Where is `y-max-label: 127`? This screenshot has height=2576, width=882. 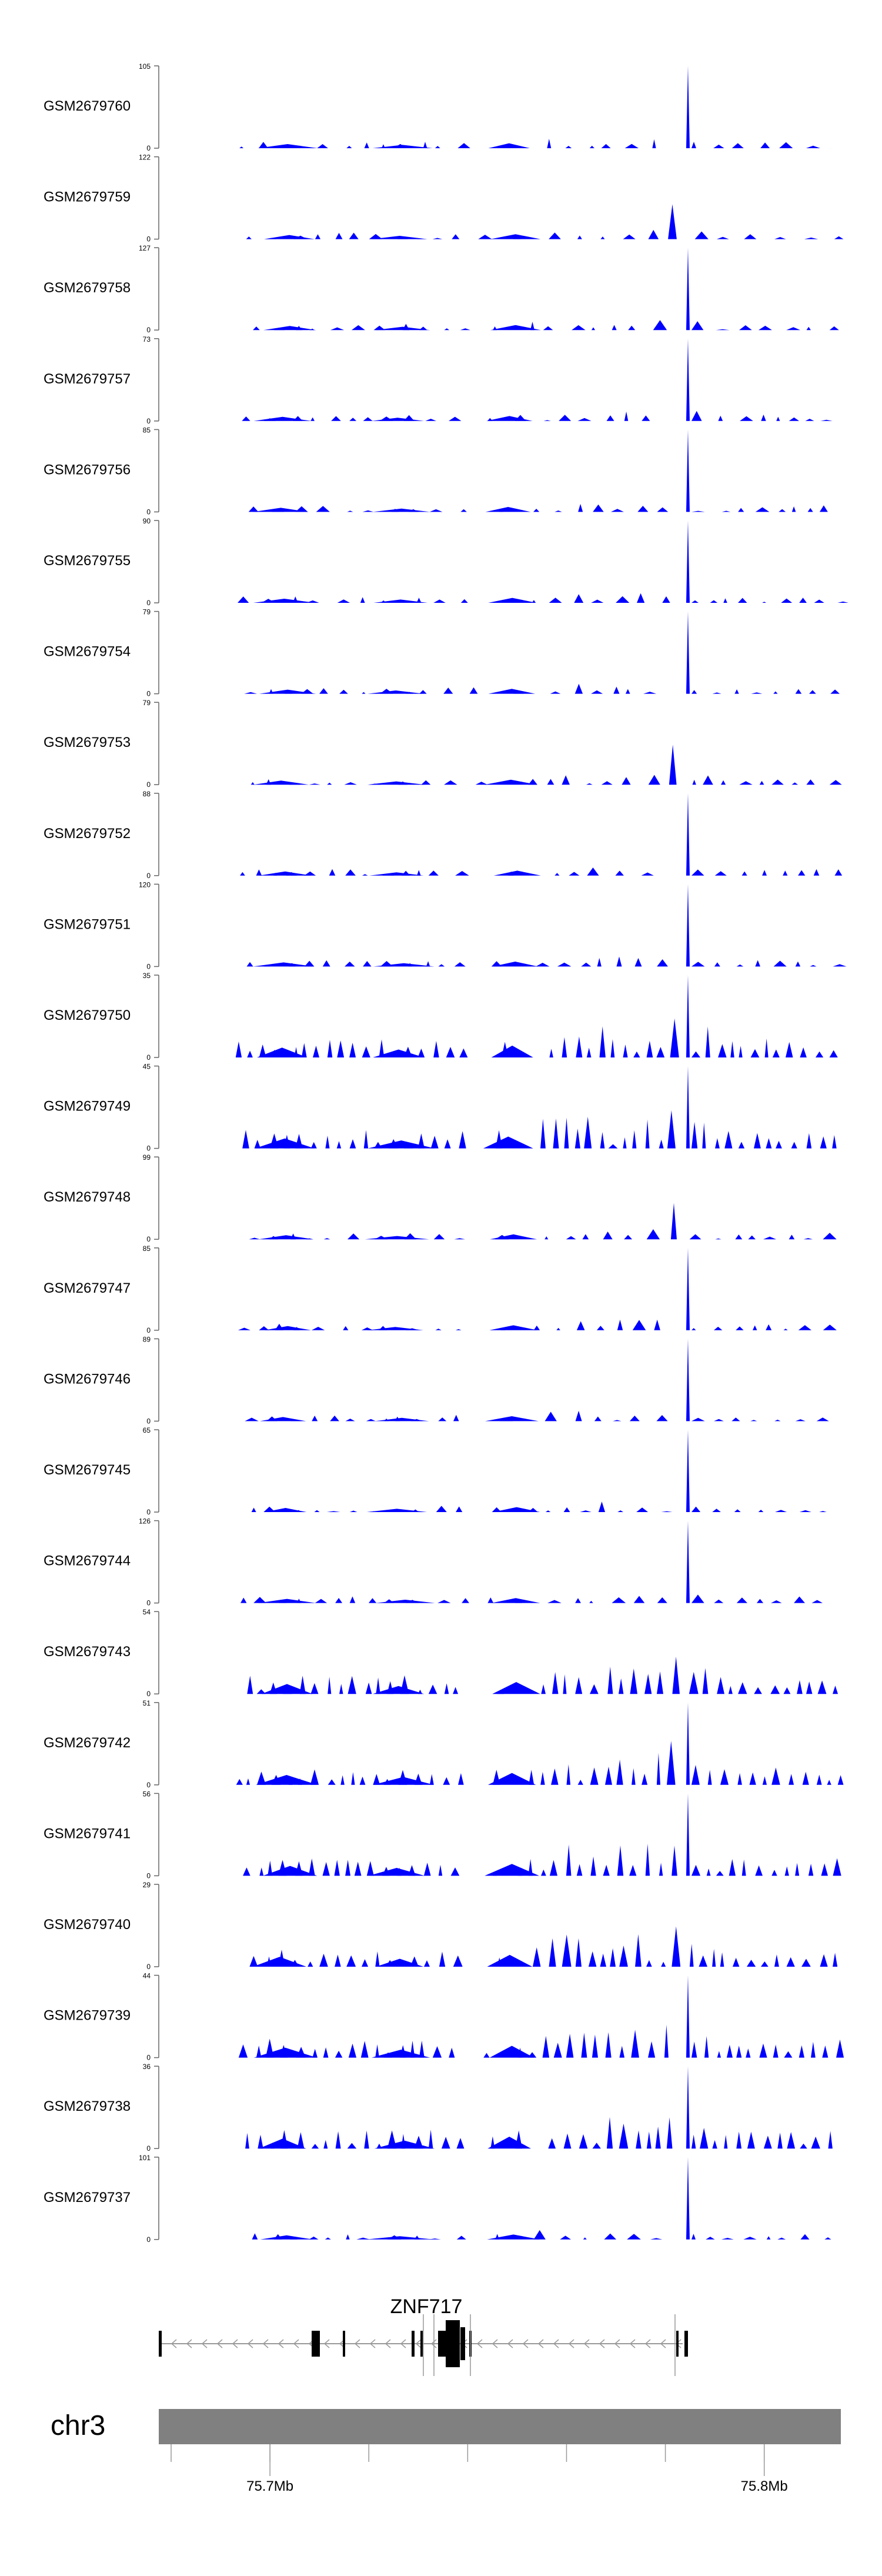 y-max-label: 127 is located at coordinates (145, 248).